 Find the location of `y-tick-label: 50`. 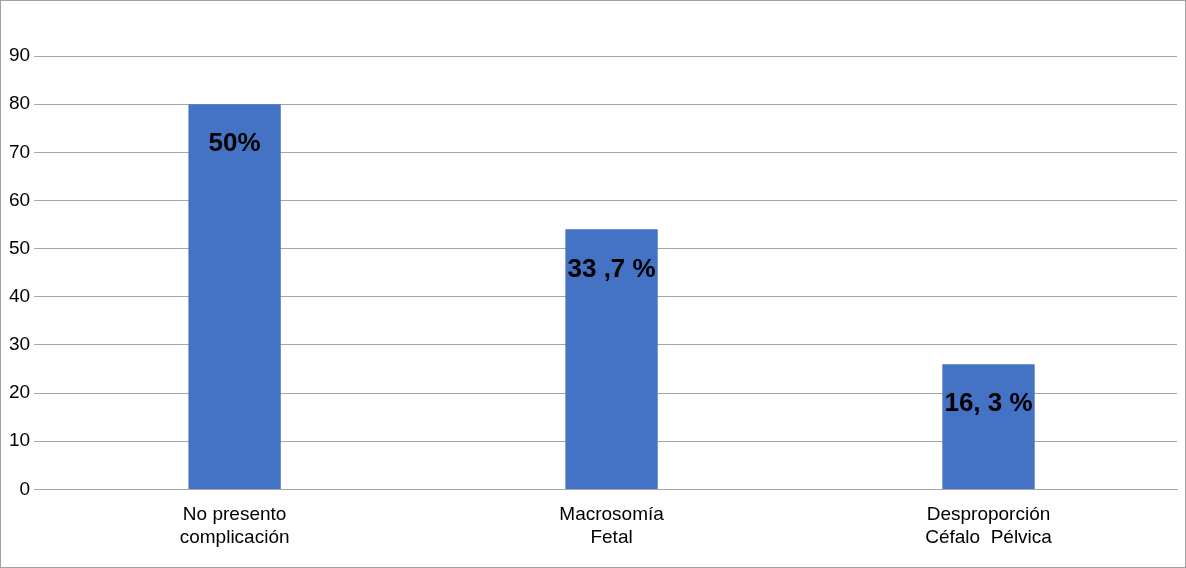

y-tick-label: 50 is located at coordinates (19, 247).